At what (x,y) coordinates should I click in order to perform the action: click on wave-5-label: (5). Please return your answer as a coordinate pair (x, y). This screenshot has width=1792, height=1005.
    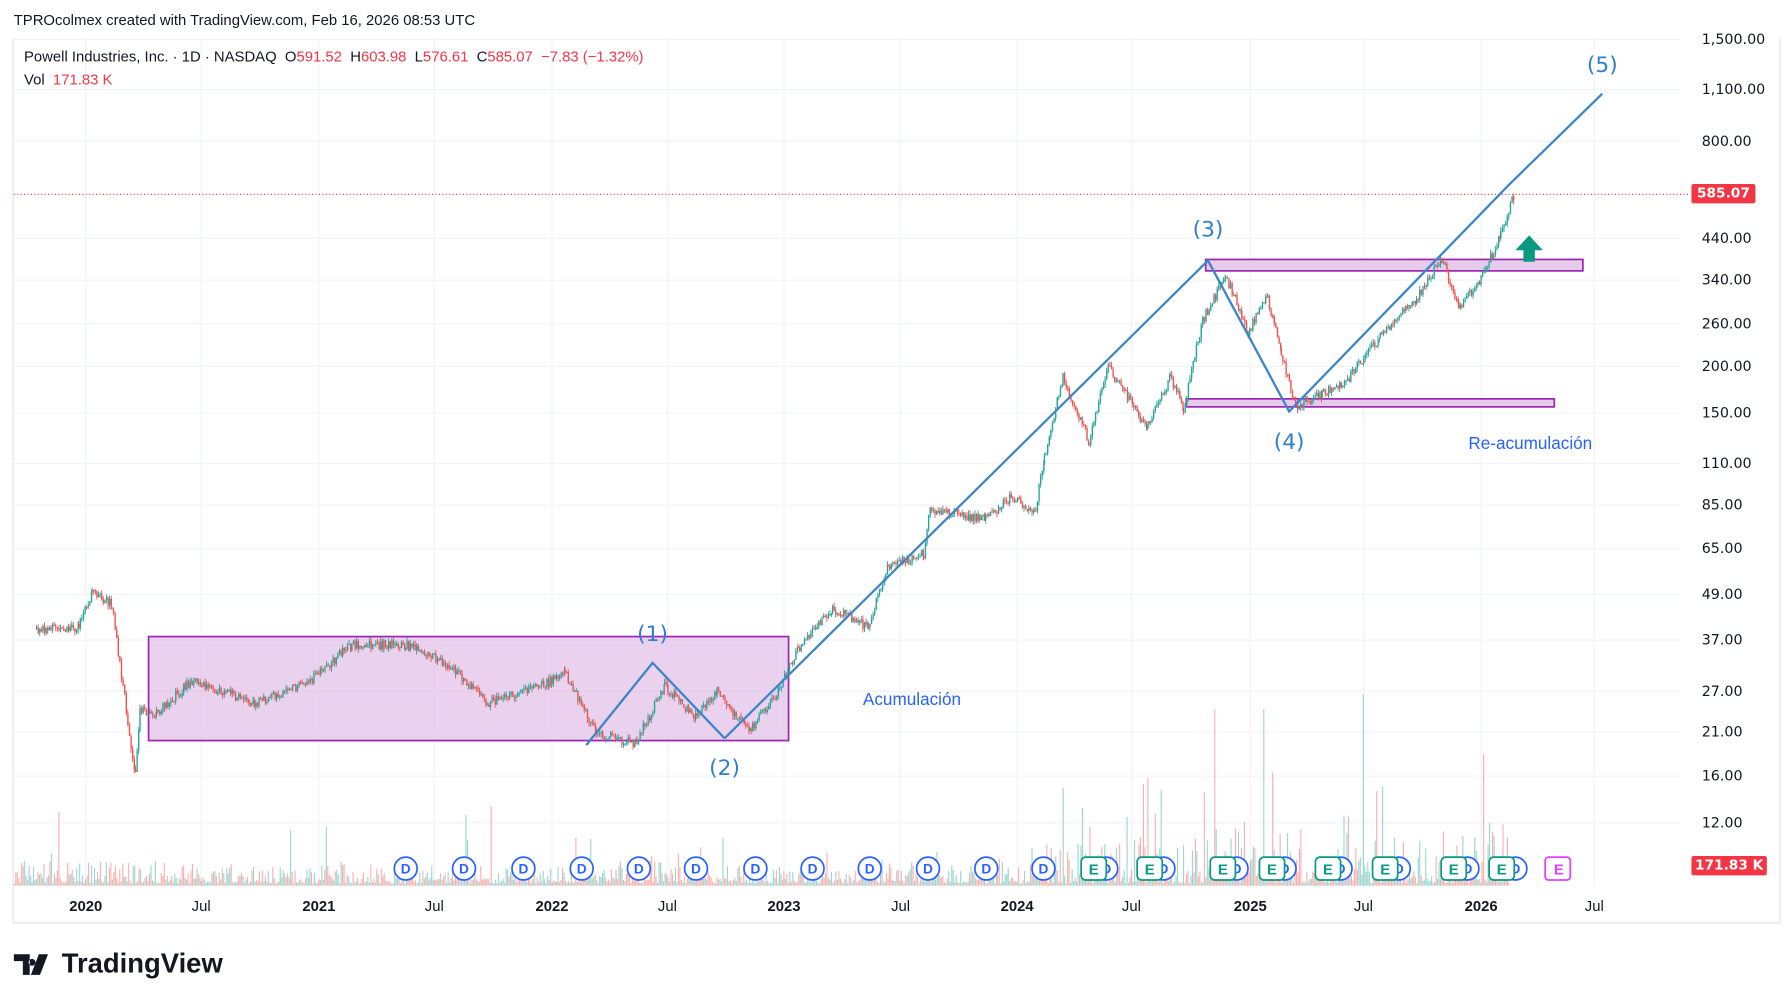
    Looking at the image, I should click on (1602, 65).